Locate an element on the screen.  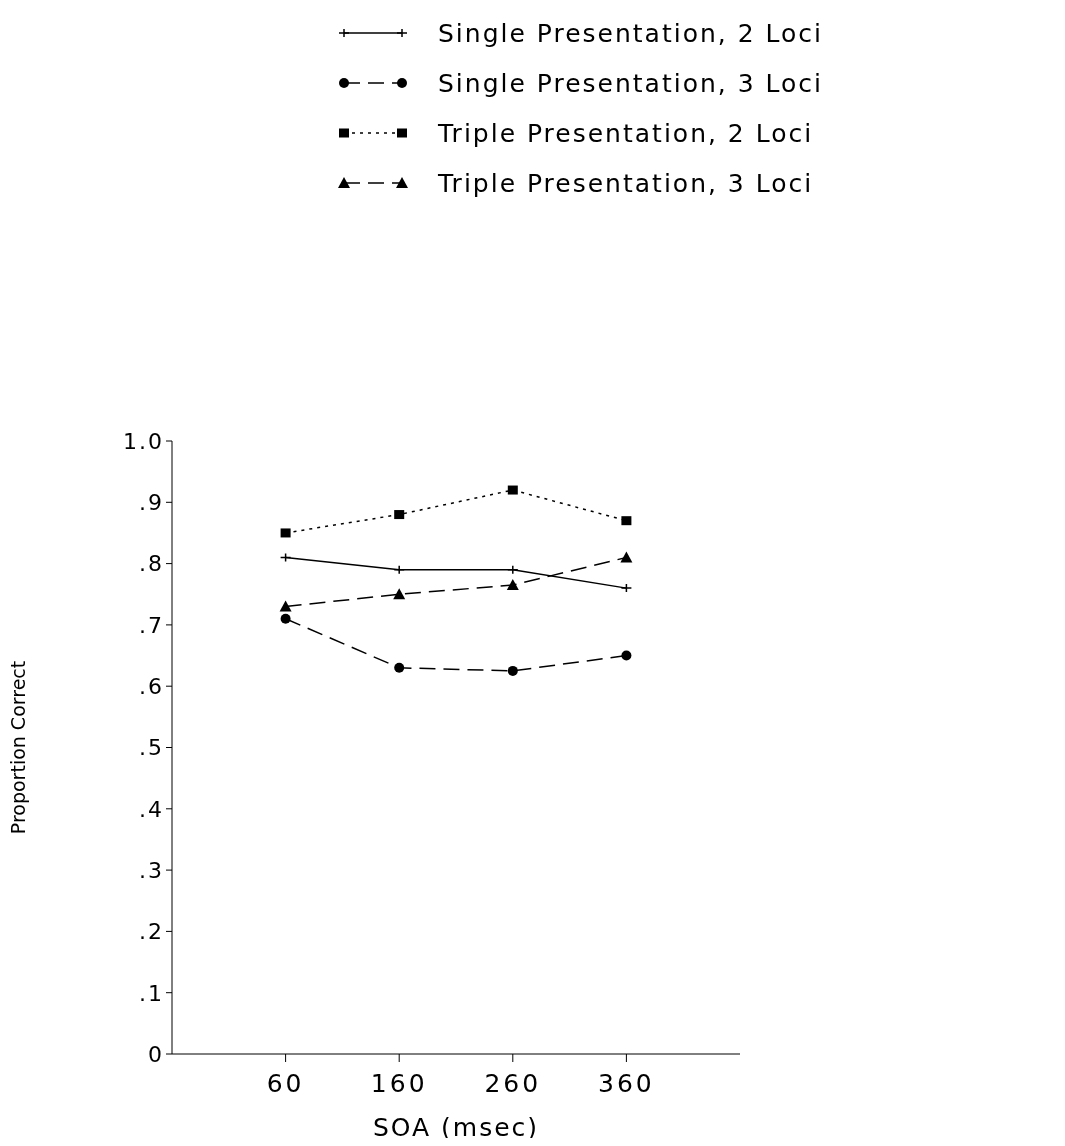
y-tick-label: .3 is located at coordinates (151, 870).